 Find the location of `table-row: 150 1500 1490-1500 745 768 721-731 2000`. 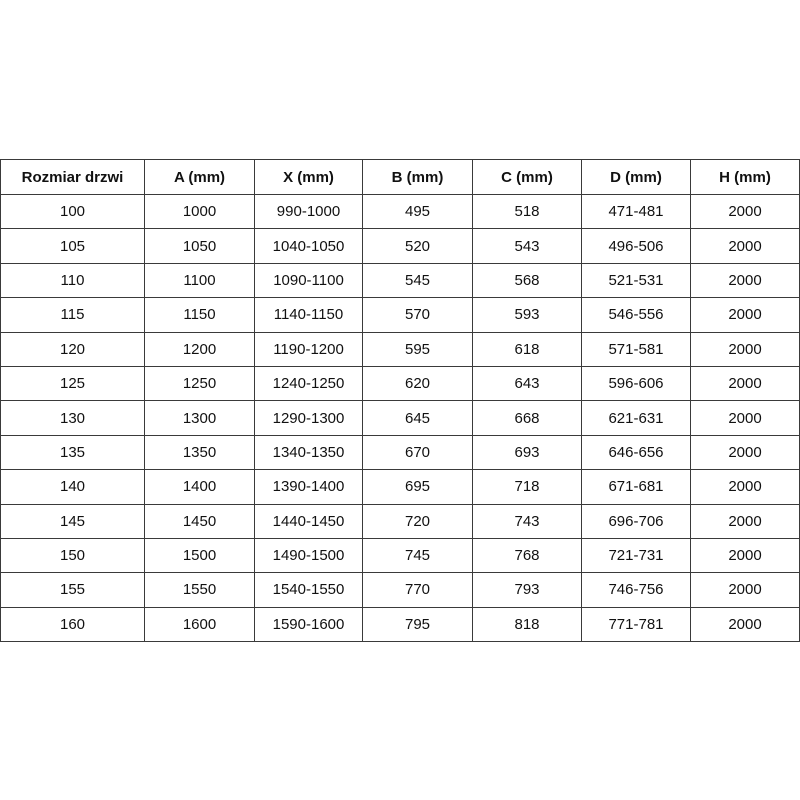

table-row: 150 1500 1490-1500 745 768 721-731 2000 is located at coordinates (400, 555).